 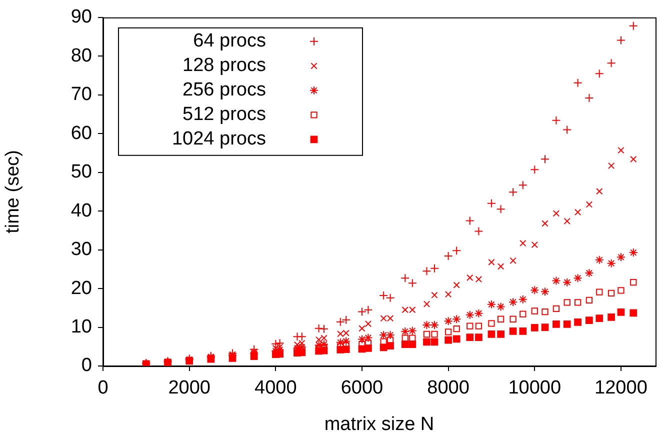 I want to click on y-tick-label: 30, so click(x=81, y=249).